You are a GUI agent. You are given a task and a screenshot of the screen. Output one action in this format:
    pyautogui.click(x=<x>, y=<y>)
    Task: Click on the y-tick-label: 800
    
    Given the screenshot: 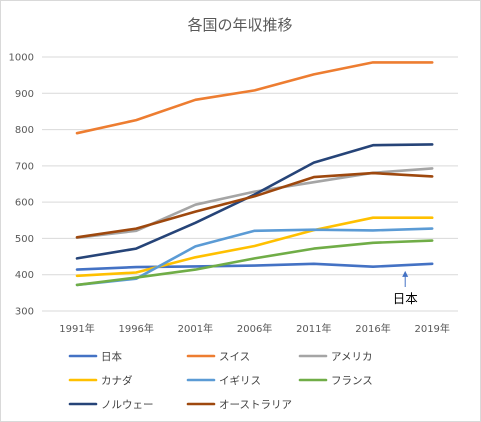 What is the action you would take?
    pyautogui.click(x=24, y=130)
    